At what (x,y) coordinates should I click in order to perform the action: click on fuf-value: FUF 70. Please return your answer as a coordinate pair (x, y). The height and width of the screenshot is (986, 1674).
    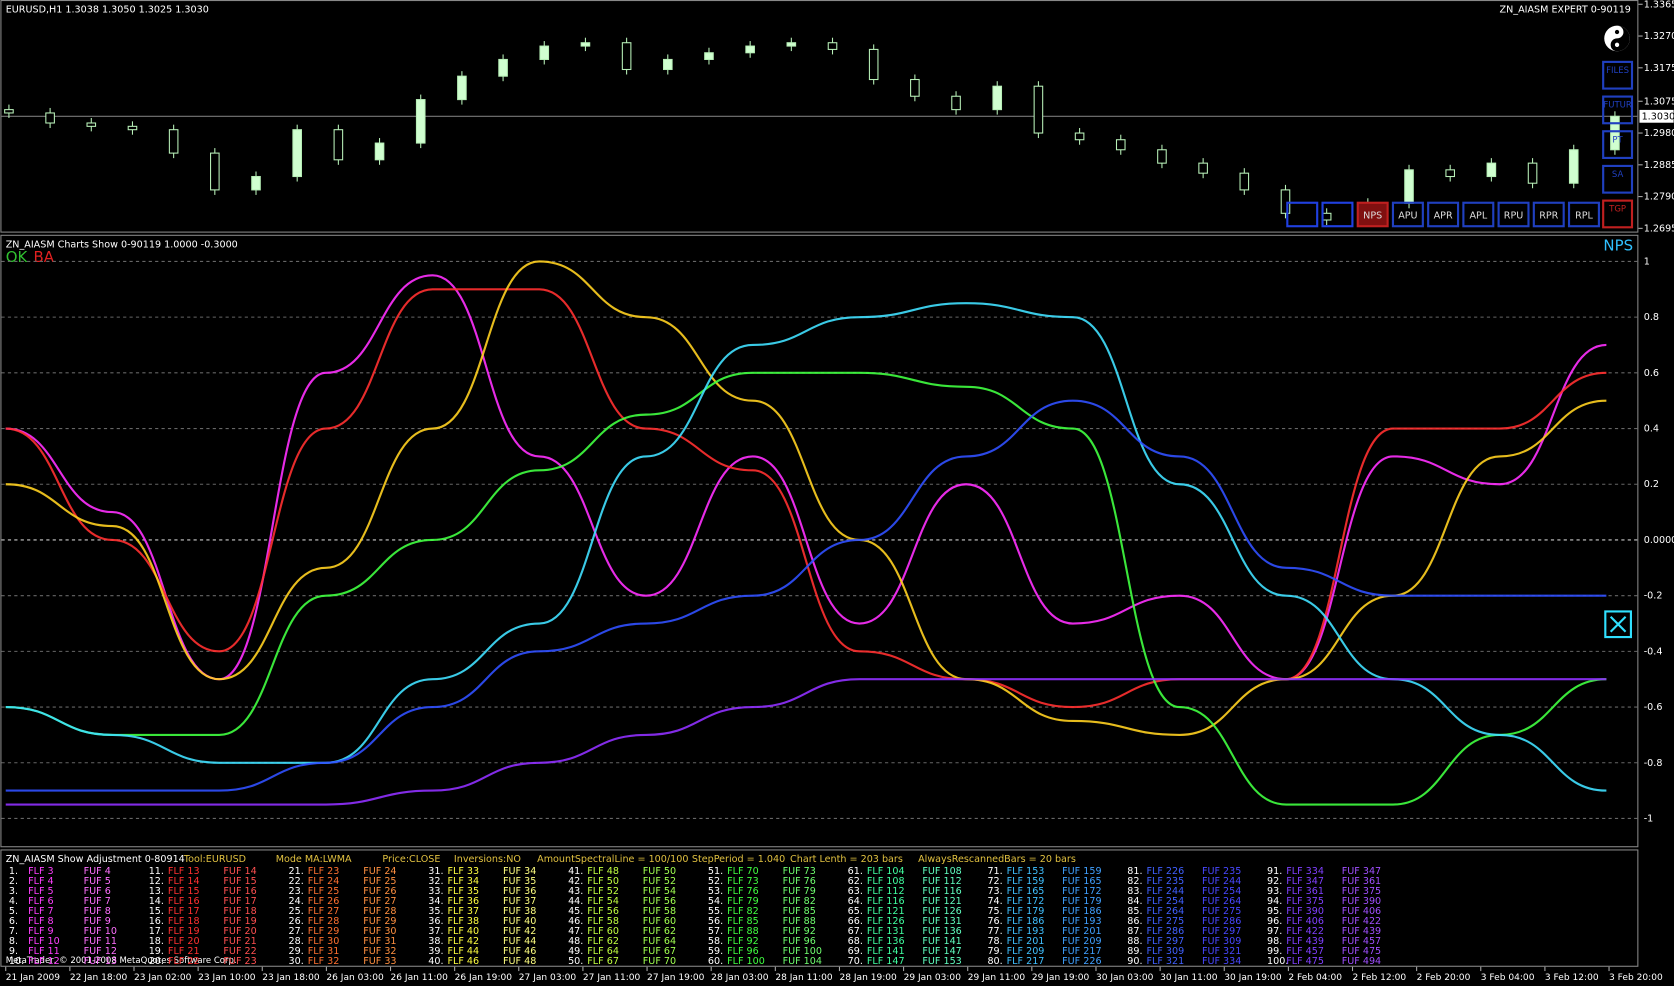
    Looking at the image, I should click on (659, 961).